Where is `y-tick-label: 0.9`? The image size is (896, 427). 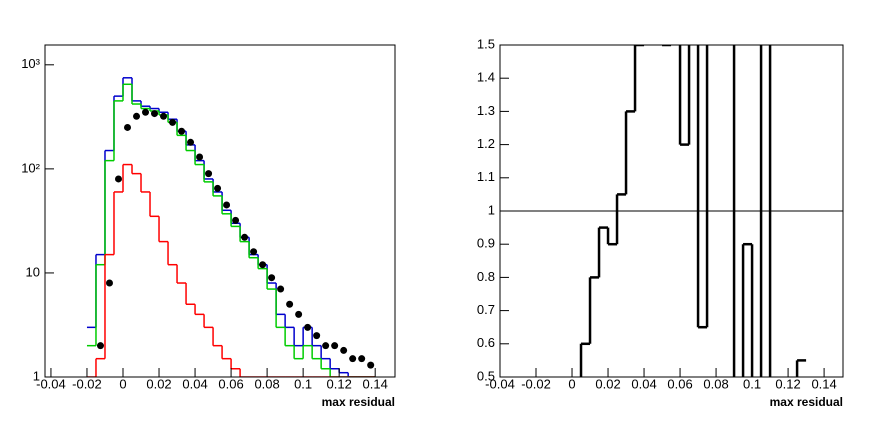 y-tick-label: 0.9 is located at coordinates (486, 243).